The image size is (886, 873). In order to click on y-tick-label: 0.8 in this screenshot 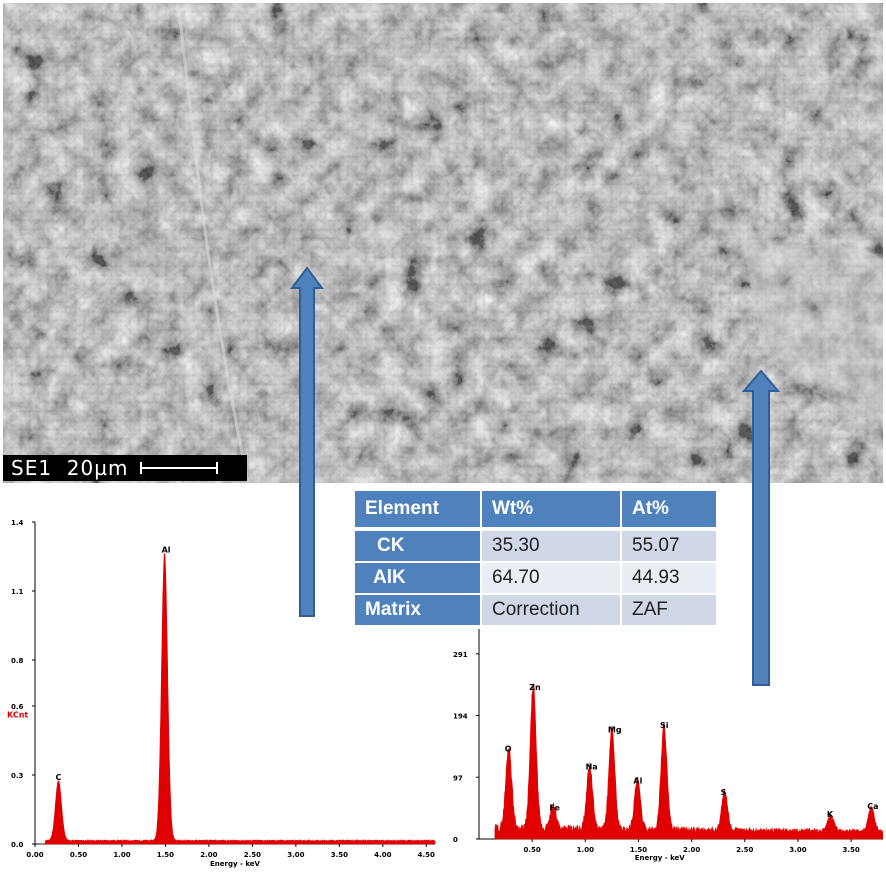, I will do `click(17, 661)`.